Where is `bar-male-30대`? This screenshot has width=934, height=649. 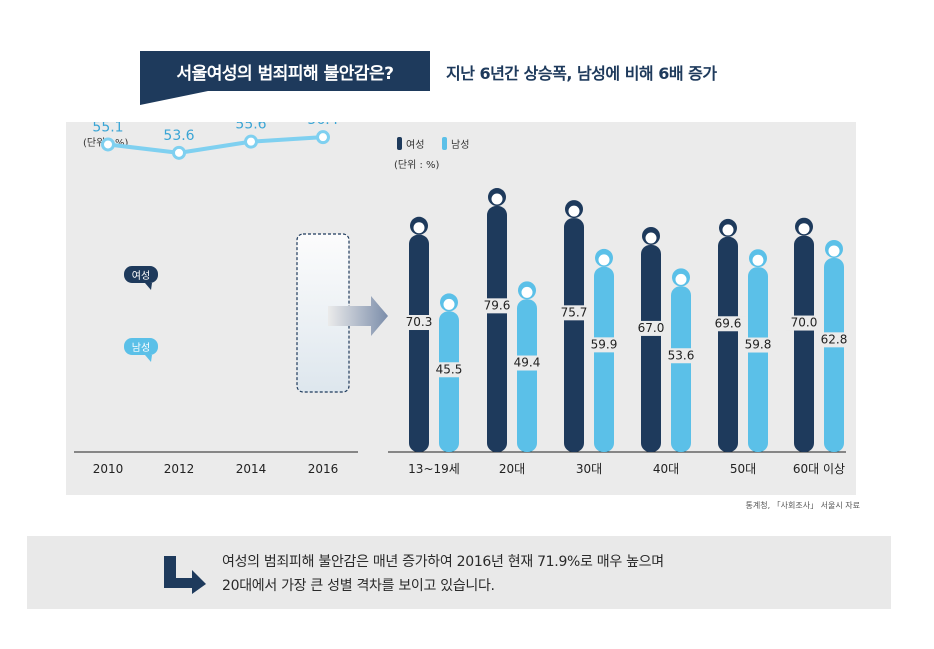
bar-male-30대 is located at coordinates (604, 359).